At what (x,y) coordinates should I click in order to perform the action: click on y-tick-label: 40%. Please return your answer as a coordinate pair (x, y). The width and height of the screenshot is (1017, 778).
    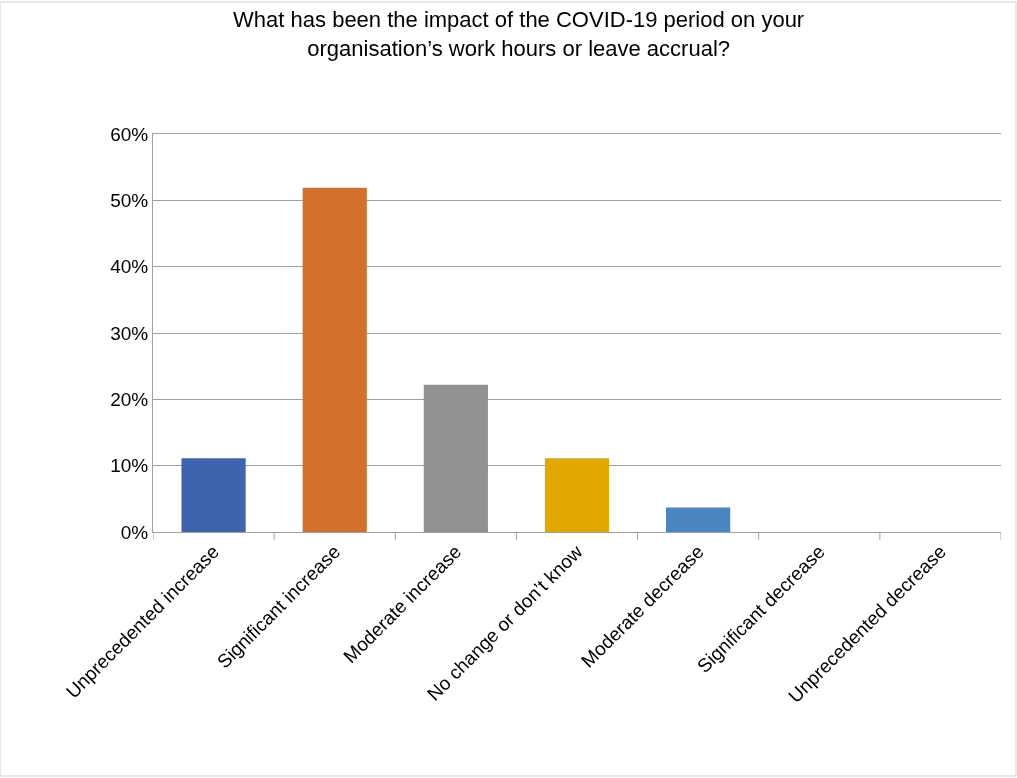
    Looking at the image, I should click on (129, 267).